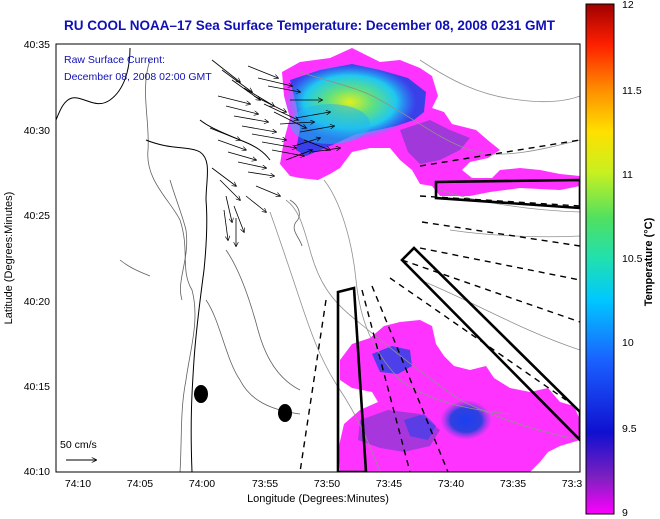 The height and width of the screenshot is (519, 660). I want to click on colorbar-tick: 9, so click(625, 513).